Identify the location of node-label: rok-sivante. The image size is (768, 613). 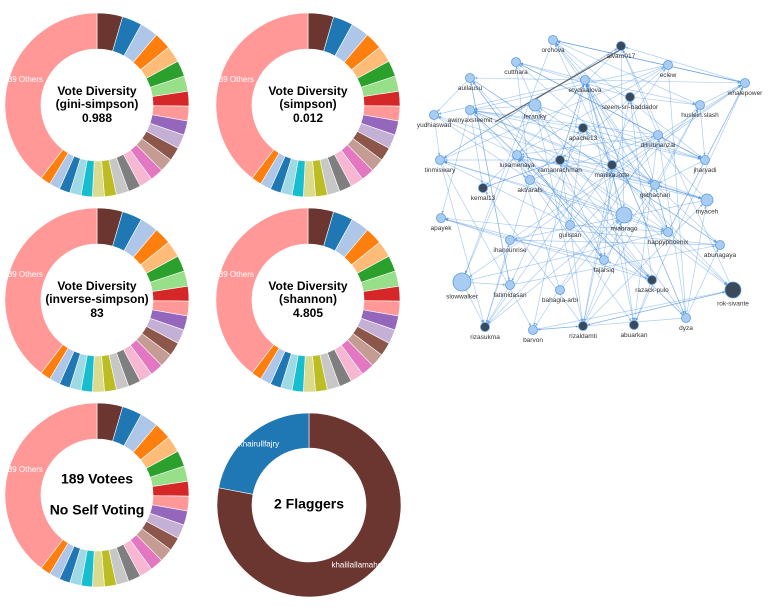
(733, 304).